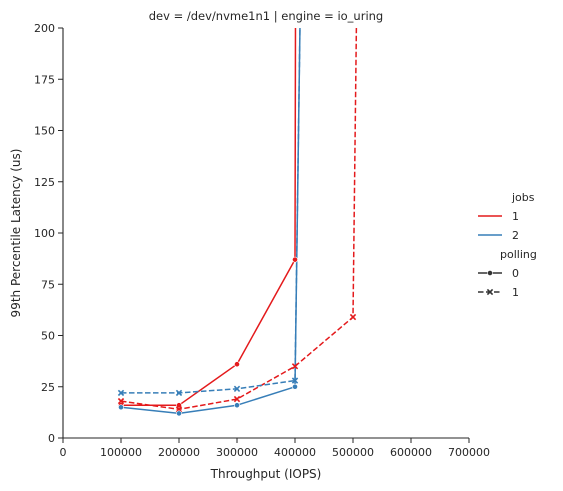 The image size is (563, 491). I want to click on legend: jobs 1 2 polling 0 1, so click(507, 245).